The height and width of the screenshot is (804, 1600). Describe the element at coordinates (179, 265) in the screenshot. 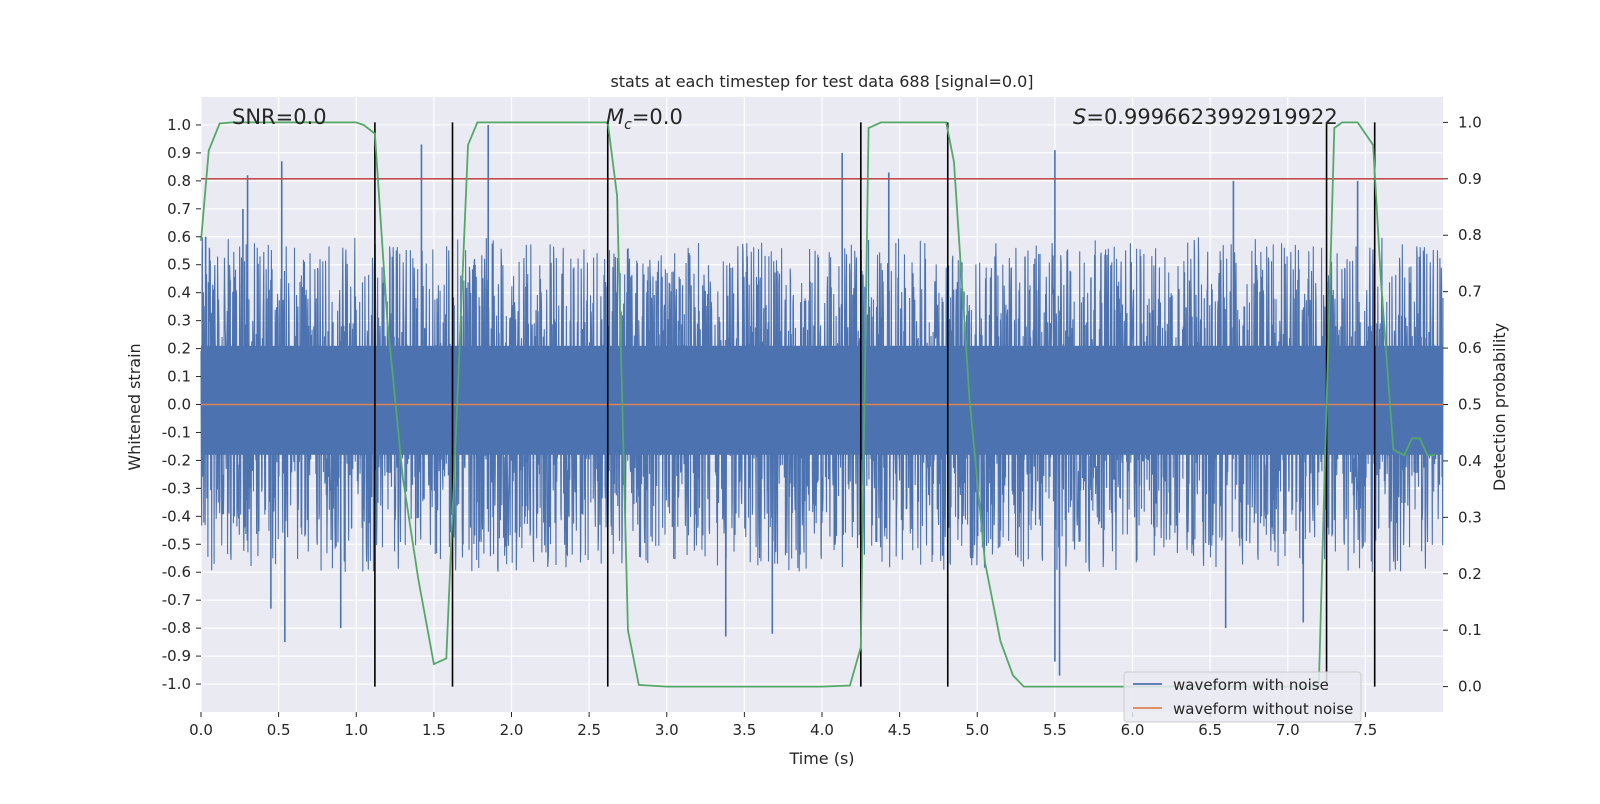

I see `y-left-tick-label: 0.5` at that location.